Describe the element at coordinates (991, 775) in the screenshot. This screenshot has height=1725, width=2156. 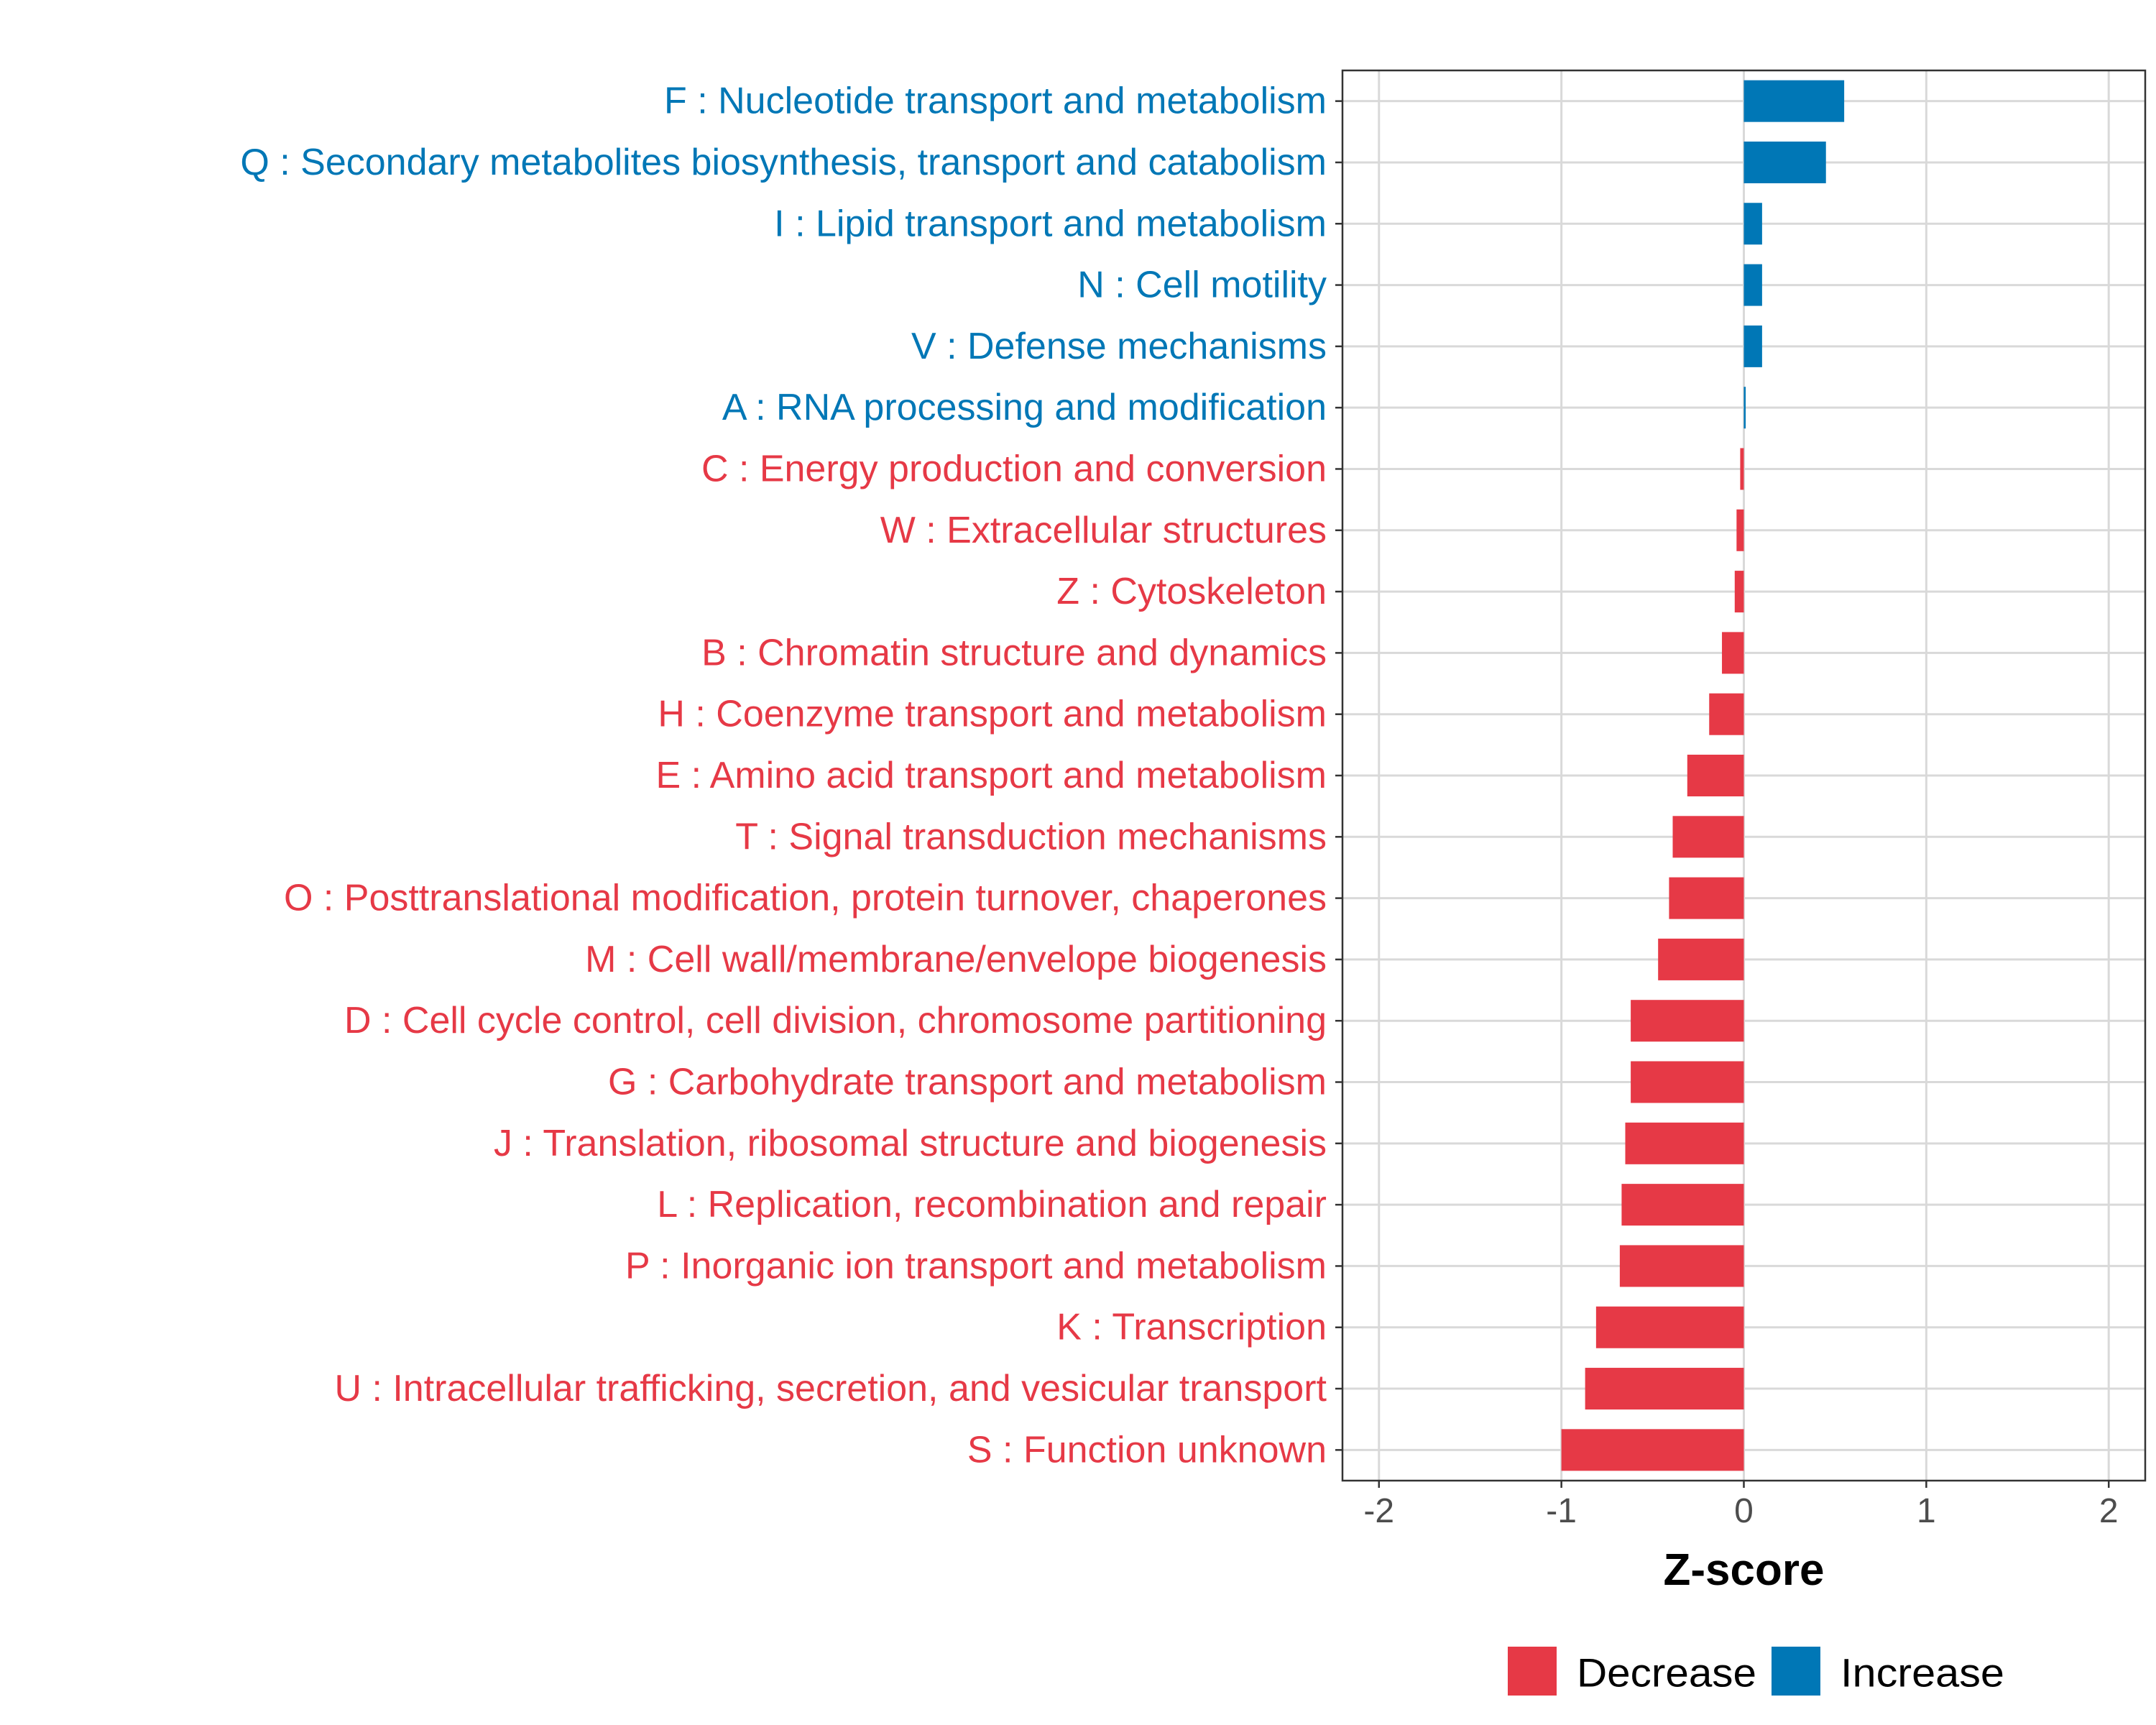
I see `category-label: E : Amino acid transport and metabolism` at that location.